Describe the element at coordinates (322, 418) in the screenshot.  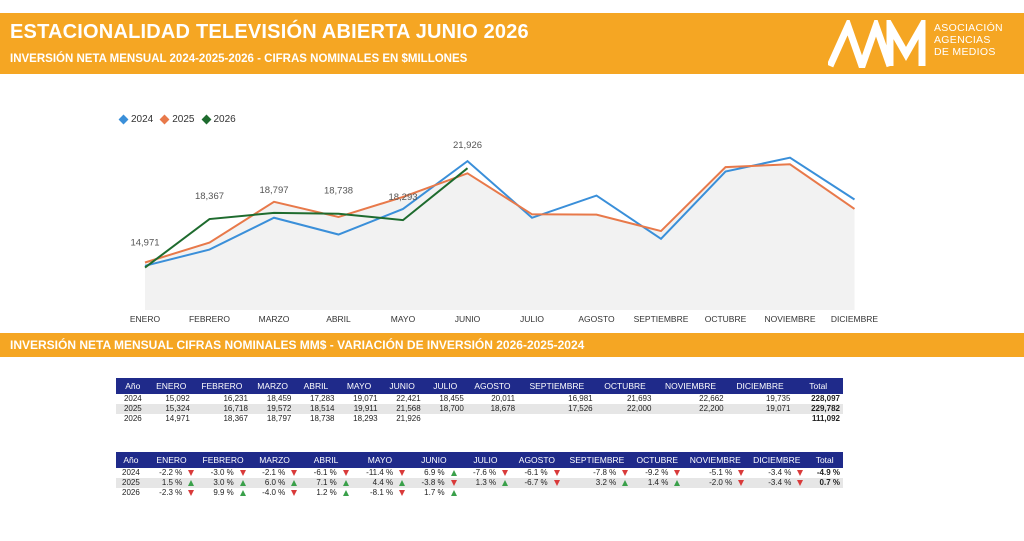
I see `value-cell: 18,738` at that location.